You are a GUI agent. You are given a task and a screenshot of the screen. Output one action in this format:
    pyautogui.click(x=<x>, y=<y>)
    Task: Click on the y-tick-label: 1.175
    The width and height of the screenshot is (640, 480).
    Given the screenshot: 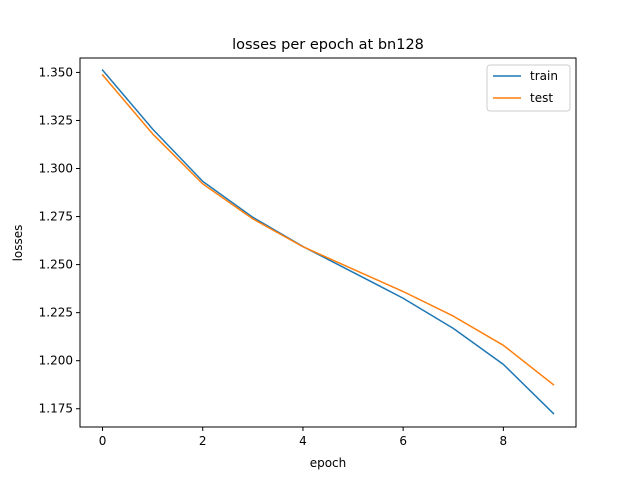 What is the action you would take?
    pyautogui.click(x=56, y=409)
    